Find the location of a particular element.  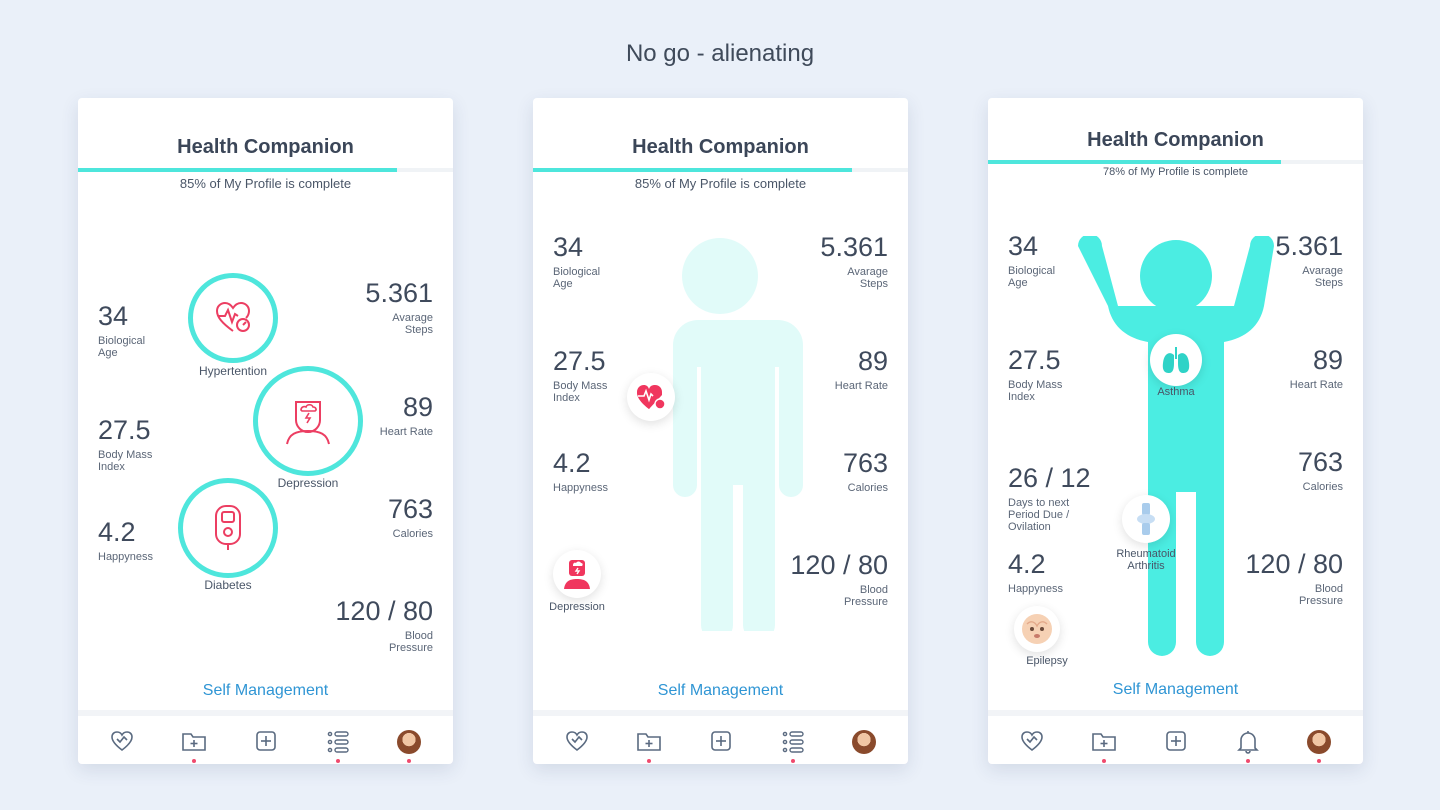

tab-bar is located at coordinates (720, 741).